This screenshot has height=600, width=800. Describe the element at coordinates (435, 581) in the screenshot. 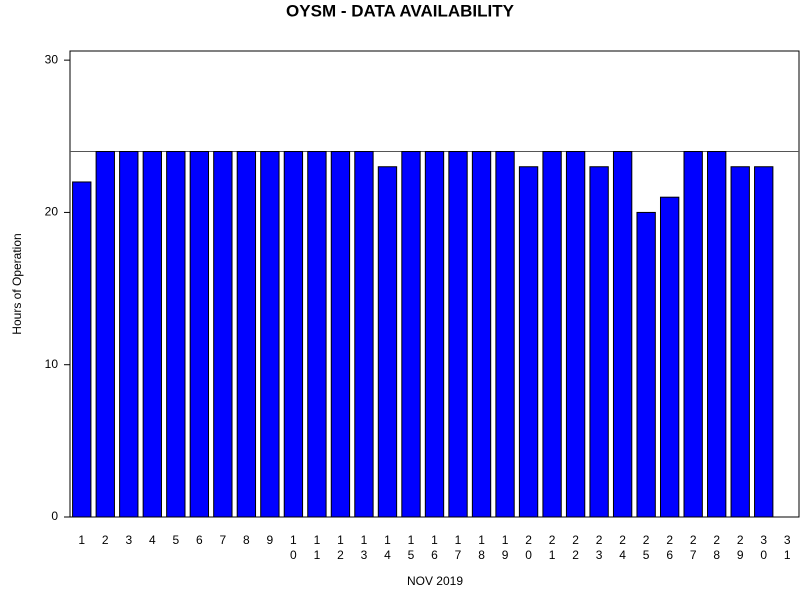

I see `x-axis-label: NOV 2019` at that location.